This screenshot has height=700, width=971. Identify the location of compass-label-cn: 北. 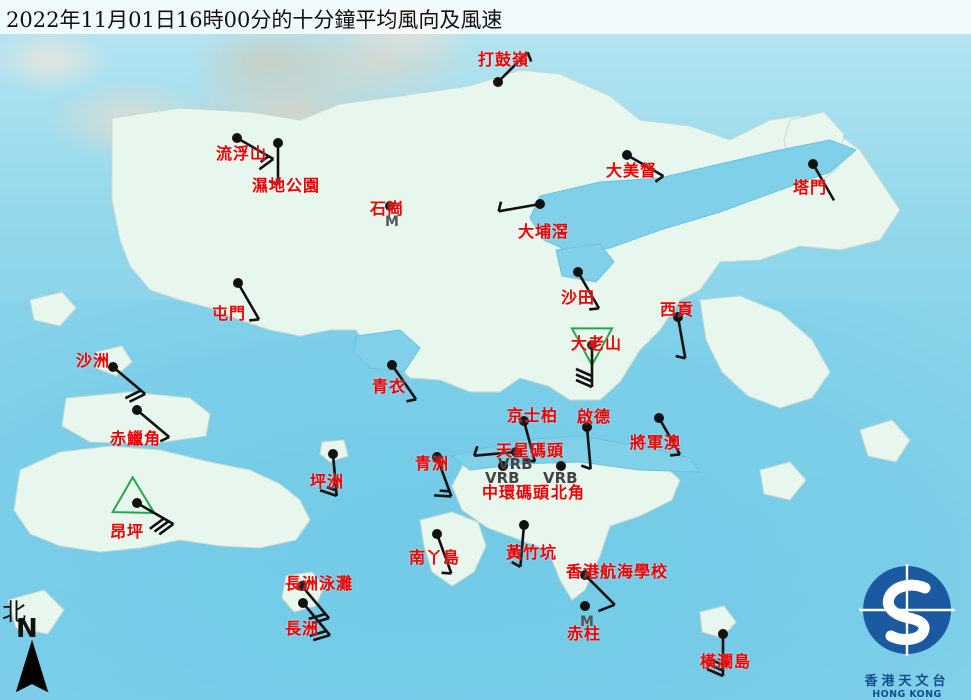
(14, 612).